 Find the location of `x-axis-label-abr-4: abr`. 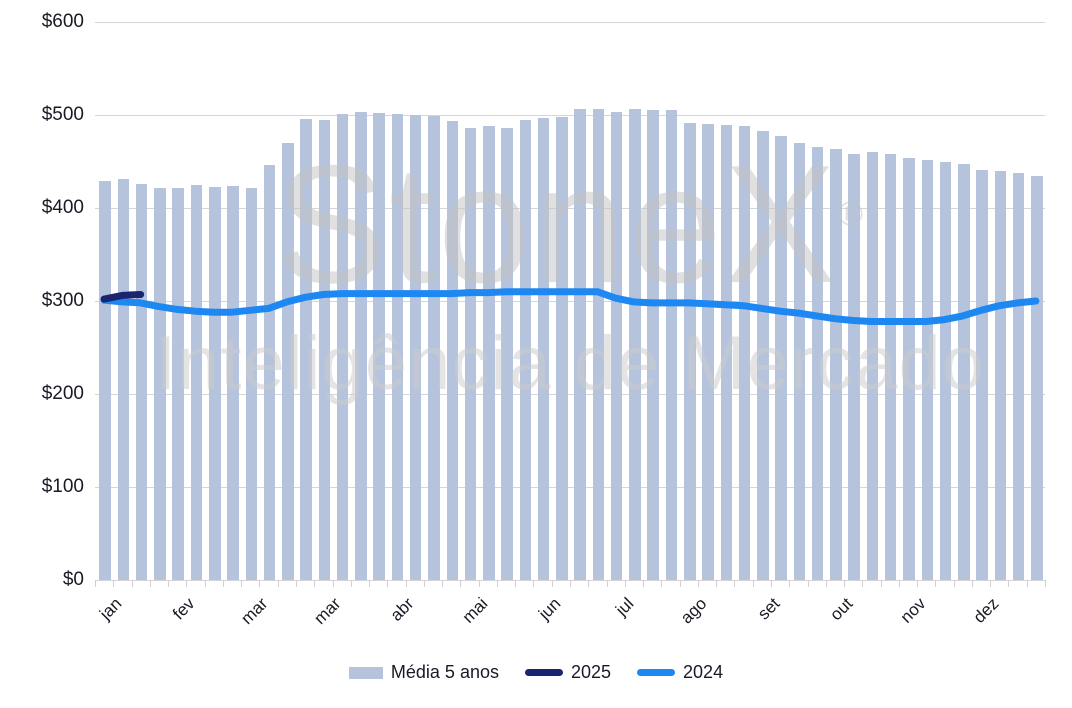

x-axis-label-abr-4: abr is located at coordinates (402, 609).